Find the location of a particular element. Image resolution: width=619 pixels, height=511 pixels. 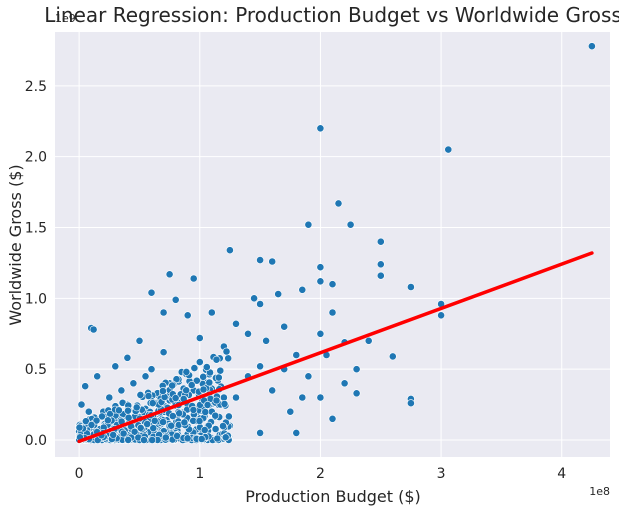

x-tick-label: 1 is located at coordinates (199, 474).